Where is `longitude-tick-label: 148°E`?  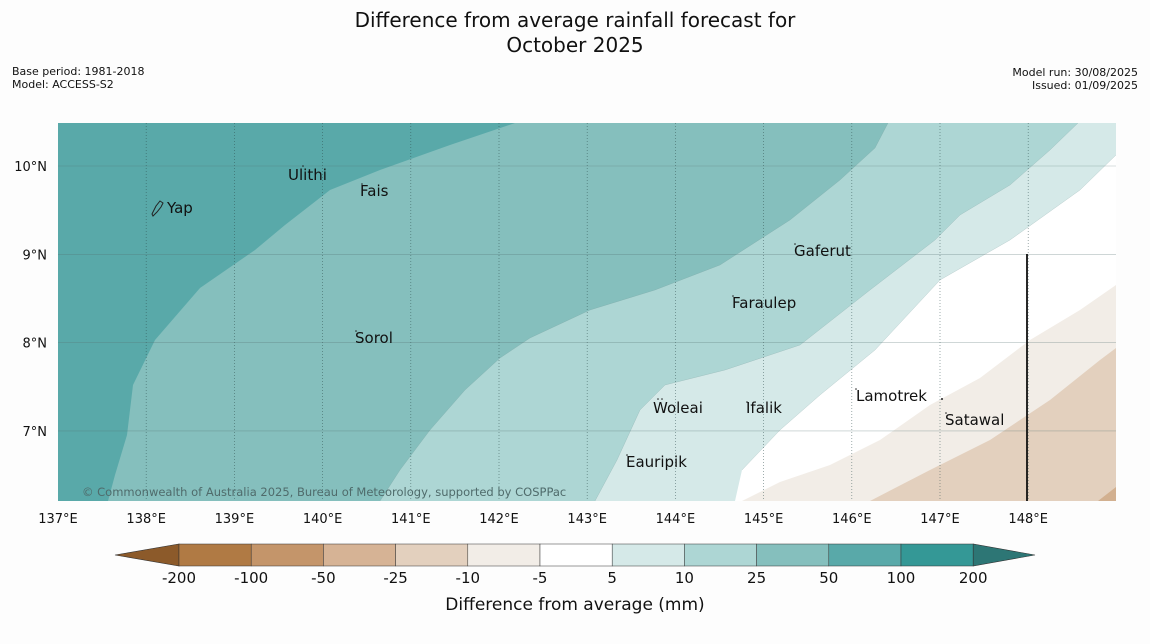 longitude-tick-label: 148°E is located at coordinates (1028, 519).